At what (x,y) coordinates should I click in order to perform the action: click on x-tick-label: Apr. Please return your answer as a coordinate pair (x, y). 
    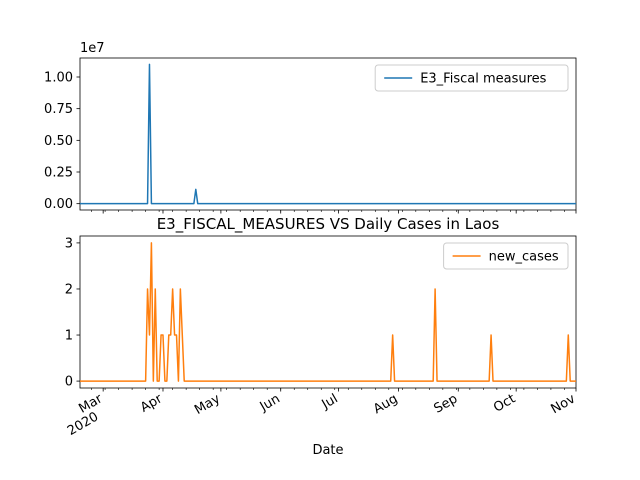
    Looking at the image, I should click on (152, 403).